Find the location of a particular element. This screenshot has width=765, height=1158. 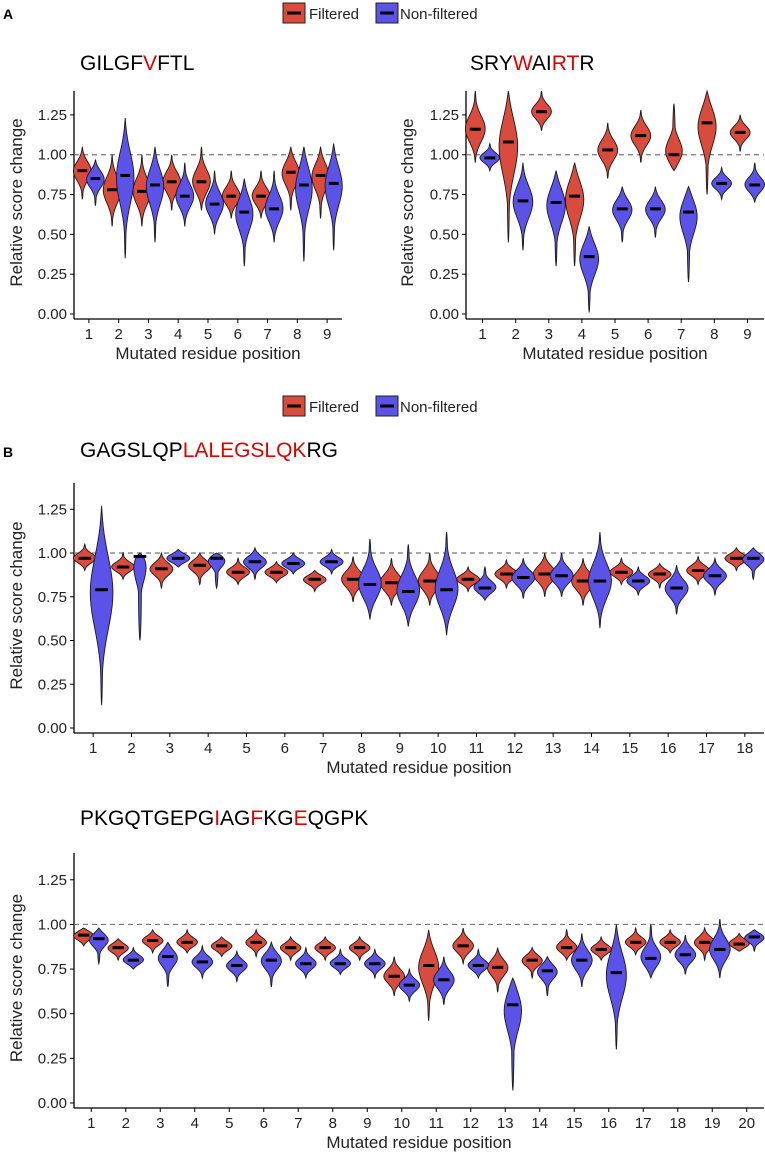

title-segment: F is located at coordinates (256, 818).